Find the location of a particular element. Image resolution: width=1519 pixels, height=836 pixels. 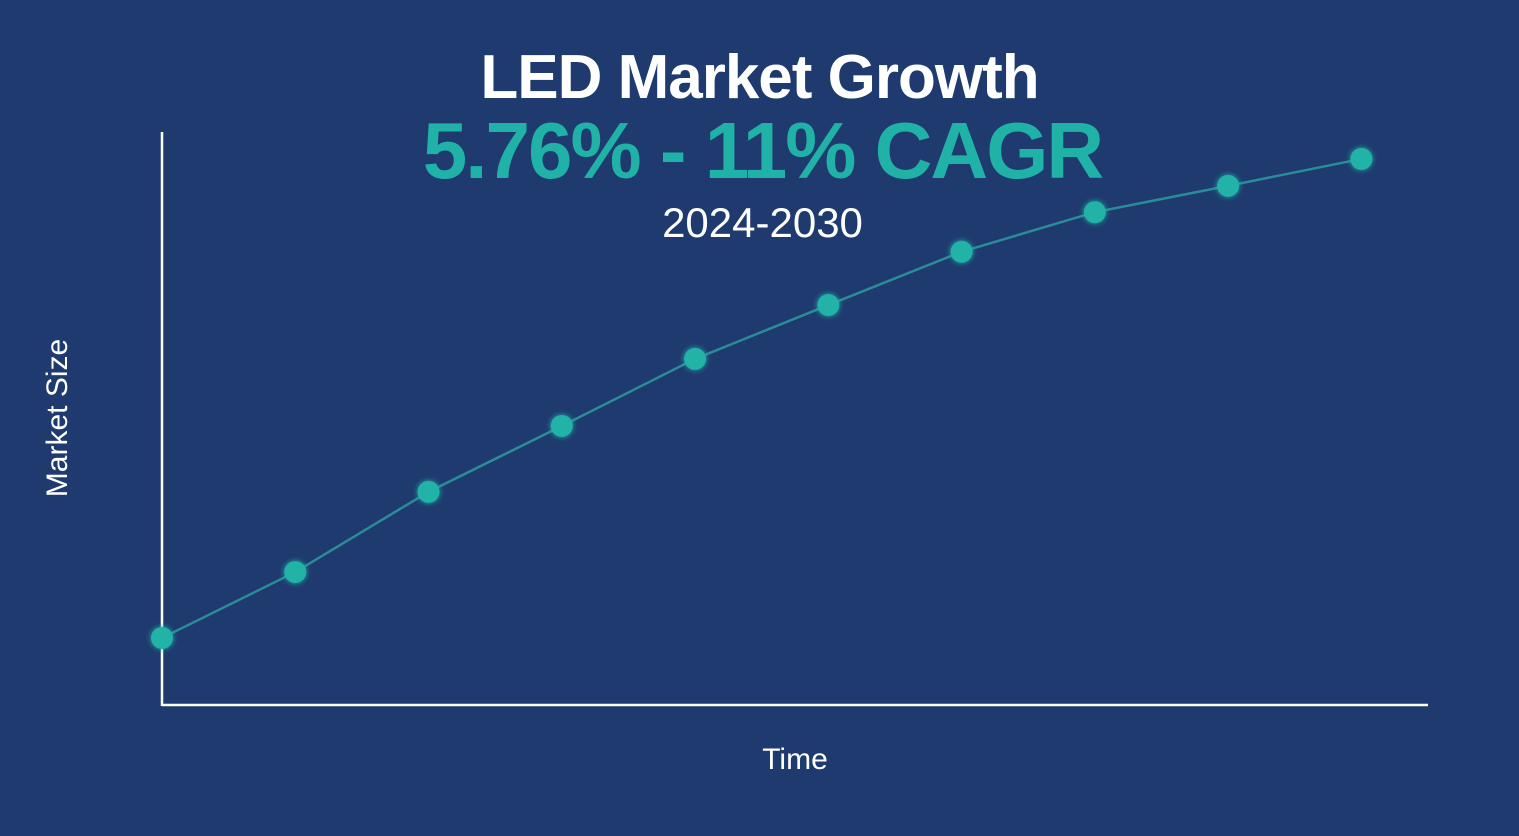

chart-subtitle: 5.76% - 11% CAGR is located at coordinates (763, 150).